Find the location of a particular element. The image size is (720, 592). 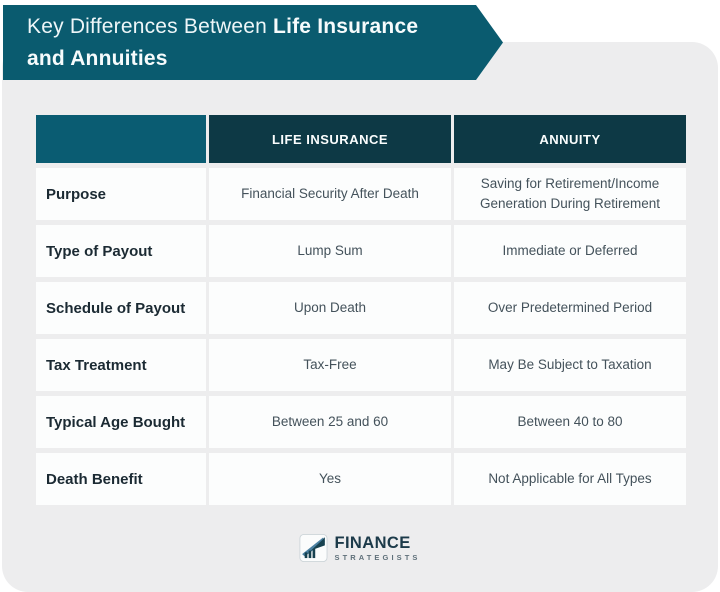

cell-typical-age-bought-life: Between 25 and 60 is located at coordinates (330, 422).